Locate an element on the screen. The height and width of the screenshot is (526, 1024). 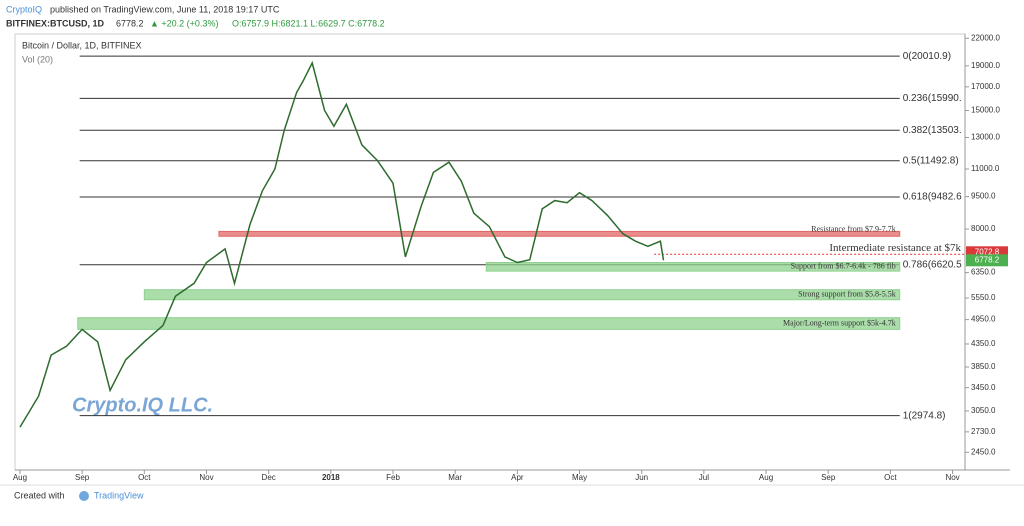
y-tick-label: 3050.0 is located at coordinates (983, 410).